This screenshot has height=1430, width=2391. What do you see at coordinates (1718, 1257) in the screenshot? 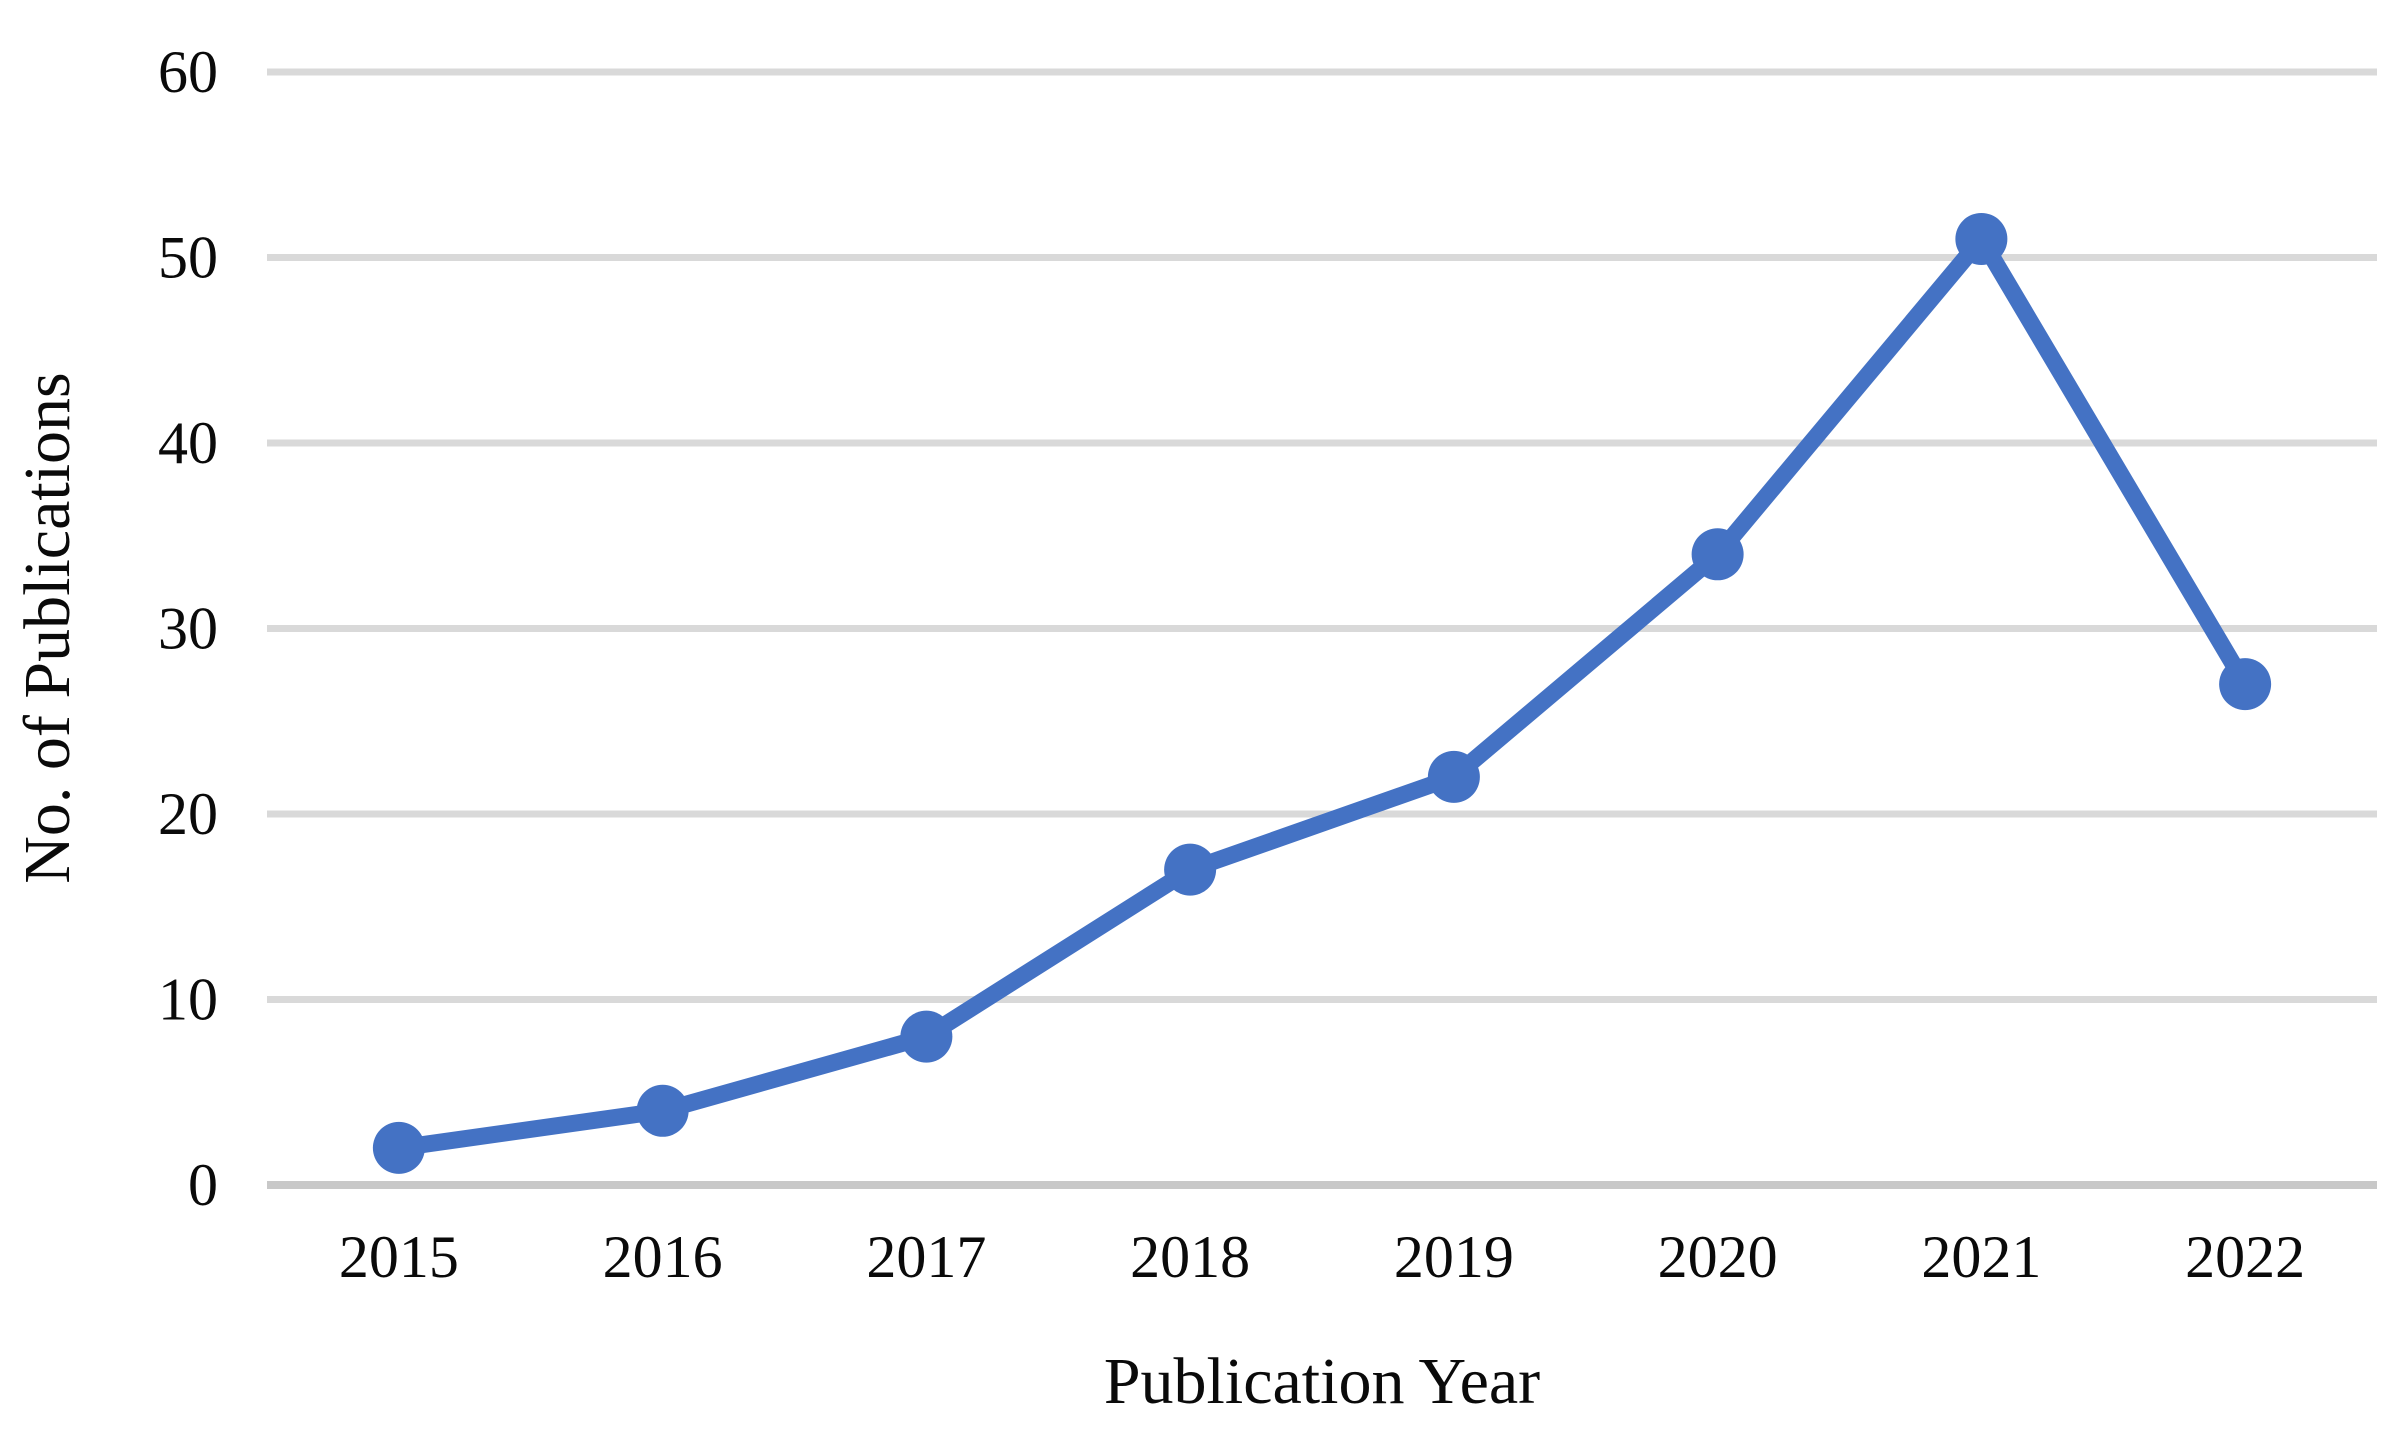
I see `x-tick-label: 2020` at bounding box center [1718, 1257].